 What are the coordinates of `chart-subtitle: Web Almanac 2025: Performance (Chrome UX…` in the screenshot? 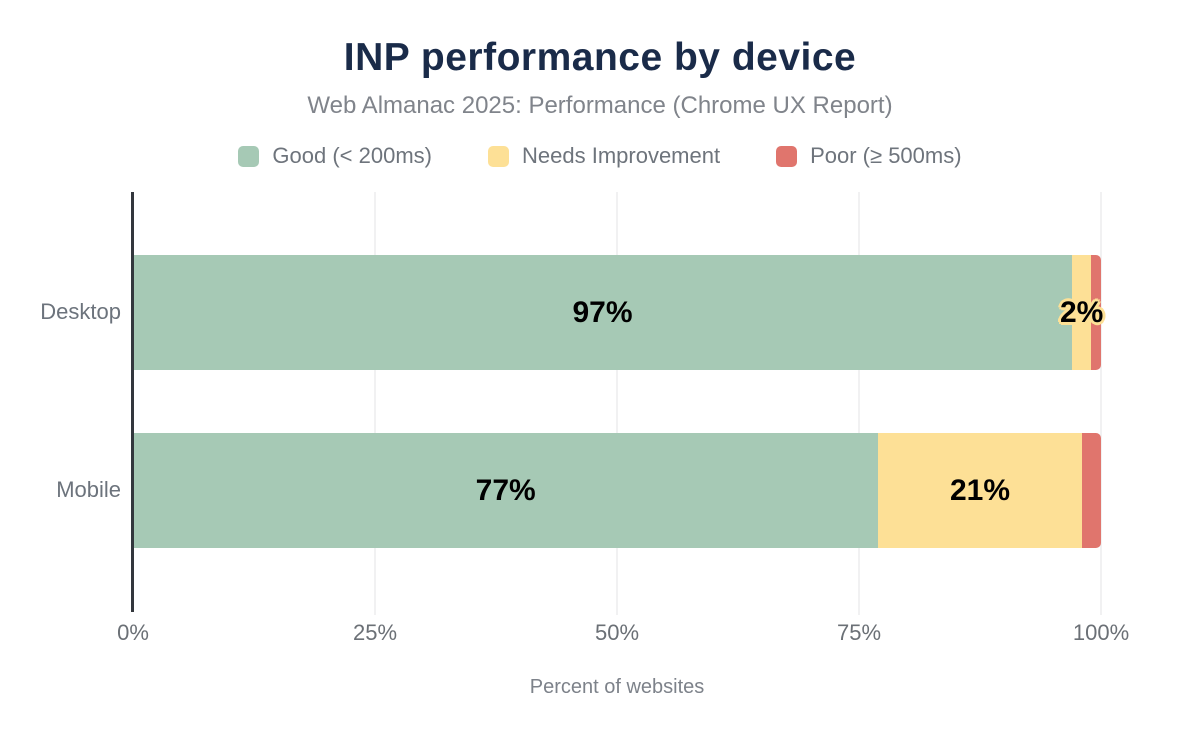 It's located at (600, 105).